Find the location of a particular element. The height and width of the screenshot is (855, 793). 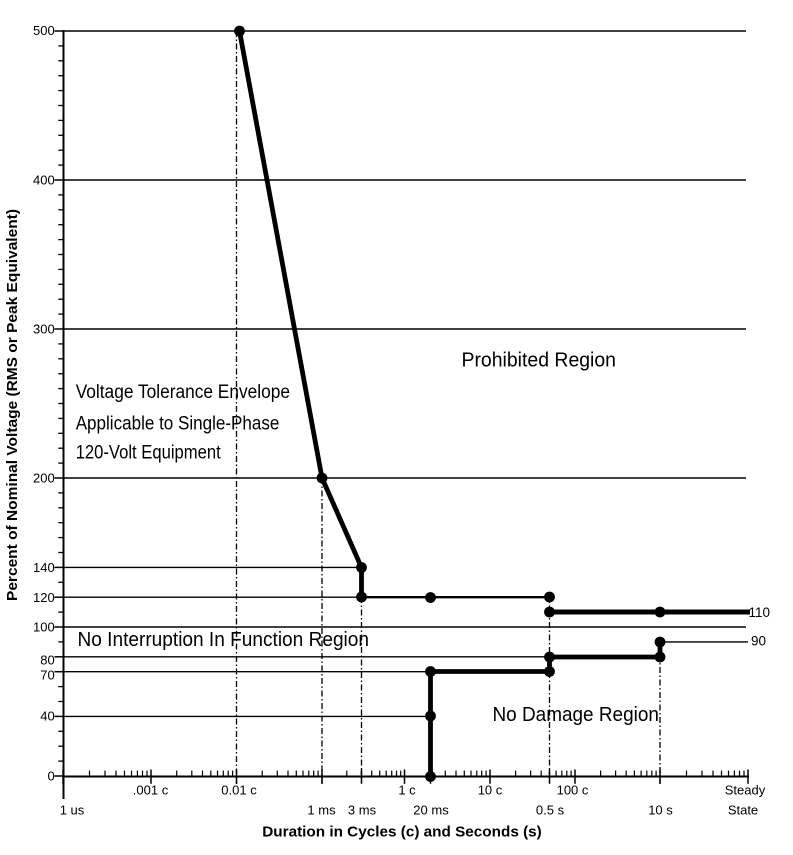

svg-text: 70 is located at coordinates (47, 674).